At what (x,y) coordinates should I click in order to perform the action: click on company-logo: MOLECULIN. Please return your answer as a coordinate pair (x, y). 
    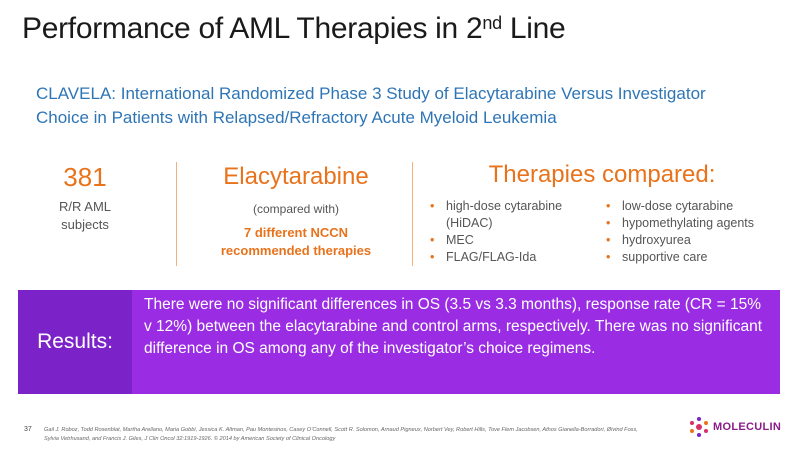
    Looking at the image, I should click on (734, 427).